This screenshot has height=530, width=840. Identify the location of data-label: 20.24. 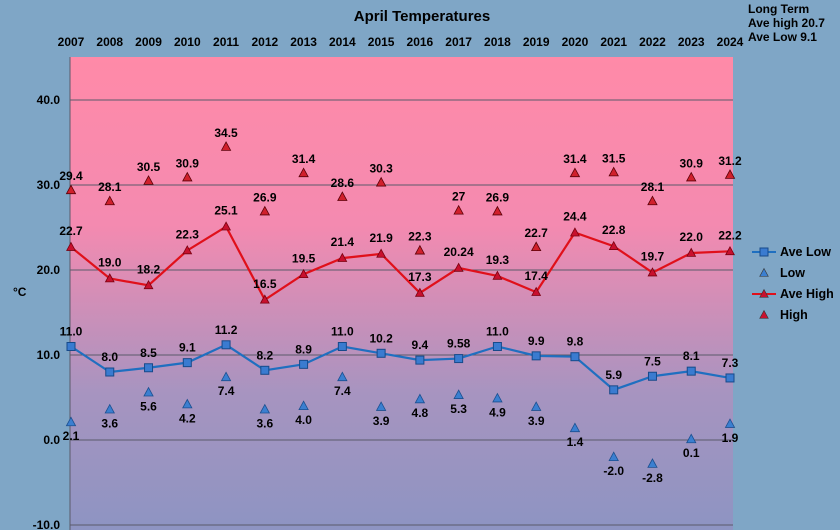
(459, 252).